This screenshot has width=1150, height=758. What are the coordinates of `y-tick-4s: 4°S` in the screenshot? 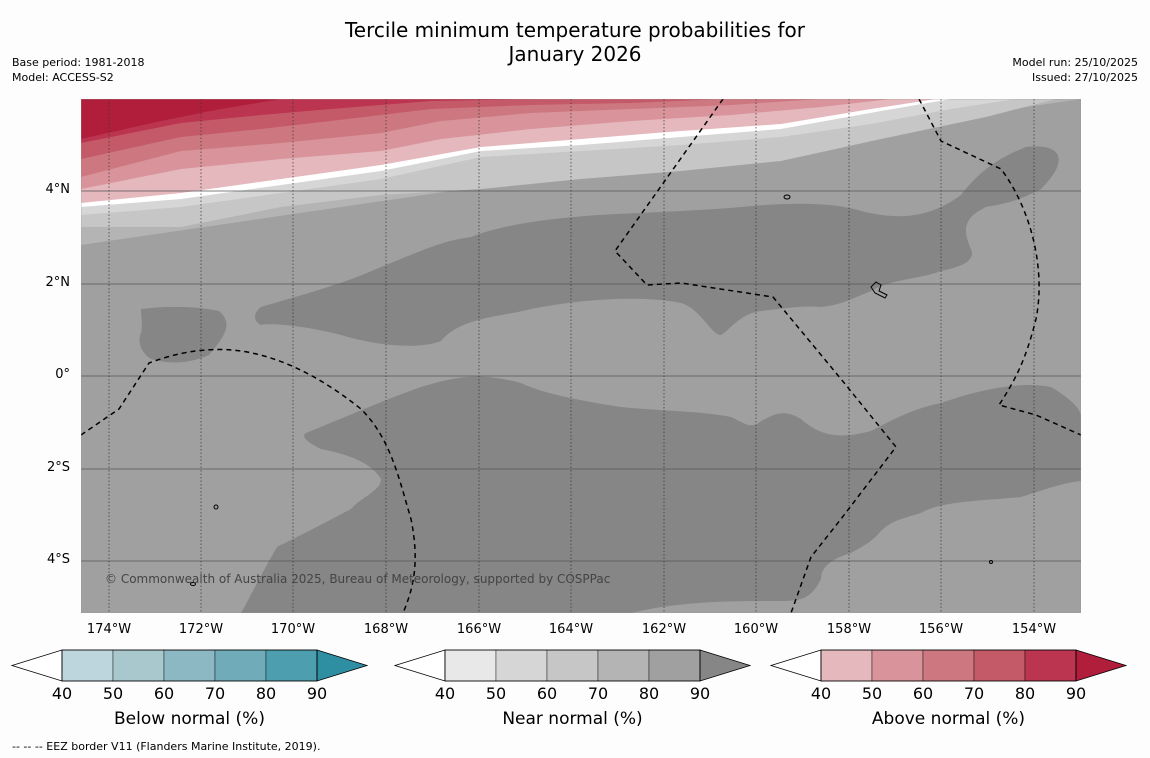 It's located at (58, 559).